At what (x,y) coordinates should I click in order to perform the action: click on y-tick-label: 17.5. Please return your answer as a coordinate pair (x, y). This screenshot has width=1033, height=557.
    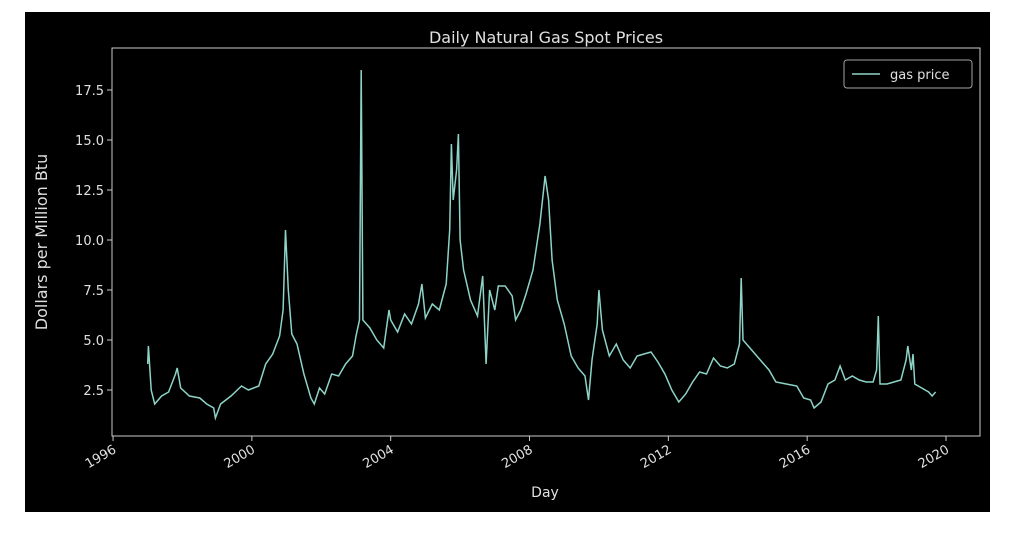
    Looking at the image, I should click on (89, 91).